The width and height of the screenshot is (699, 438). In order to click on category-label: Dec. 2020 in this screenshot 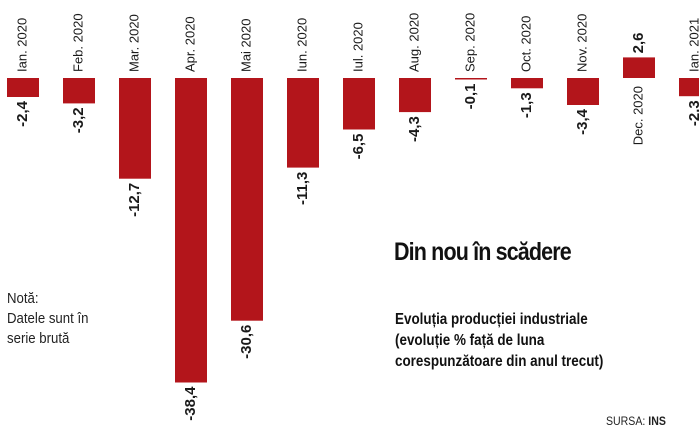, I will do `click(637, 115)`.